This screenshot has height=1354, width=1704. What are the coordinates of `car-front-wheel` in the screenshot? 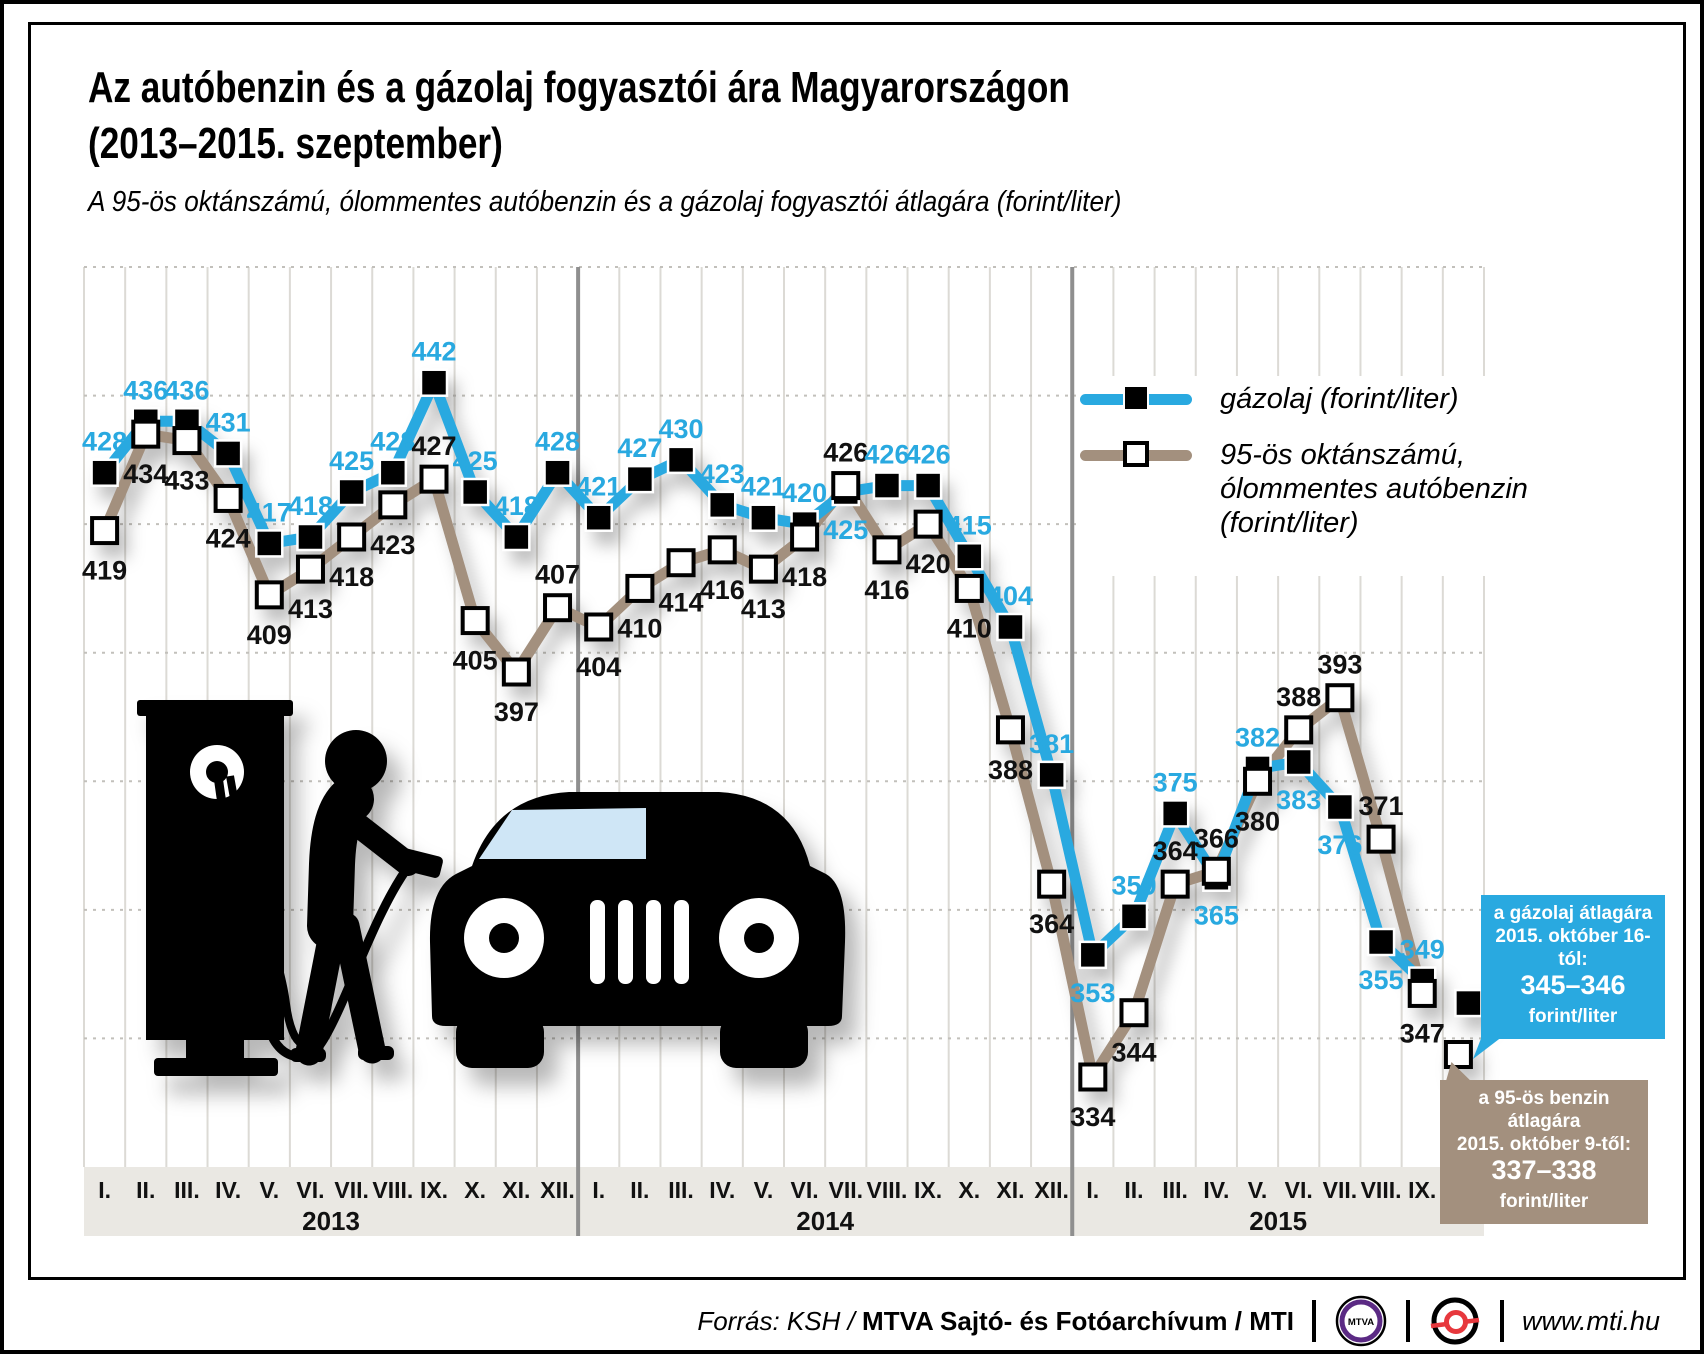 It's located at (500, 1042).